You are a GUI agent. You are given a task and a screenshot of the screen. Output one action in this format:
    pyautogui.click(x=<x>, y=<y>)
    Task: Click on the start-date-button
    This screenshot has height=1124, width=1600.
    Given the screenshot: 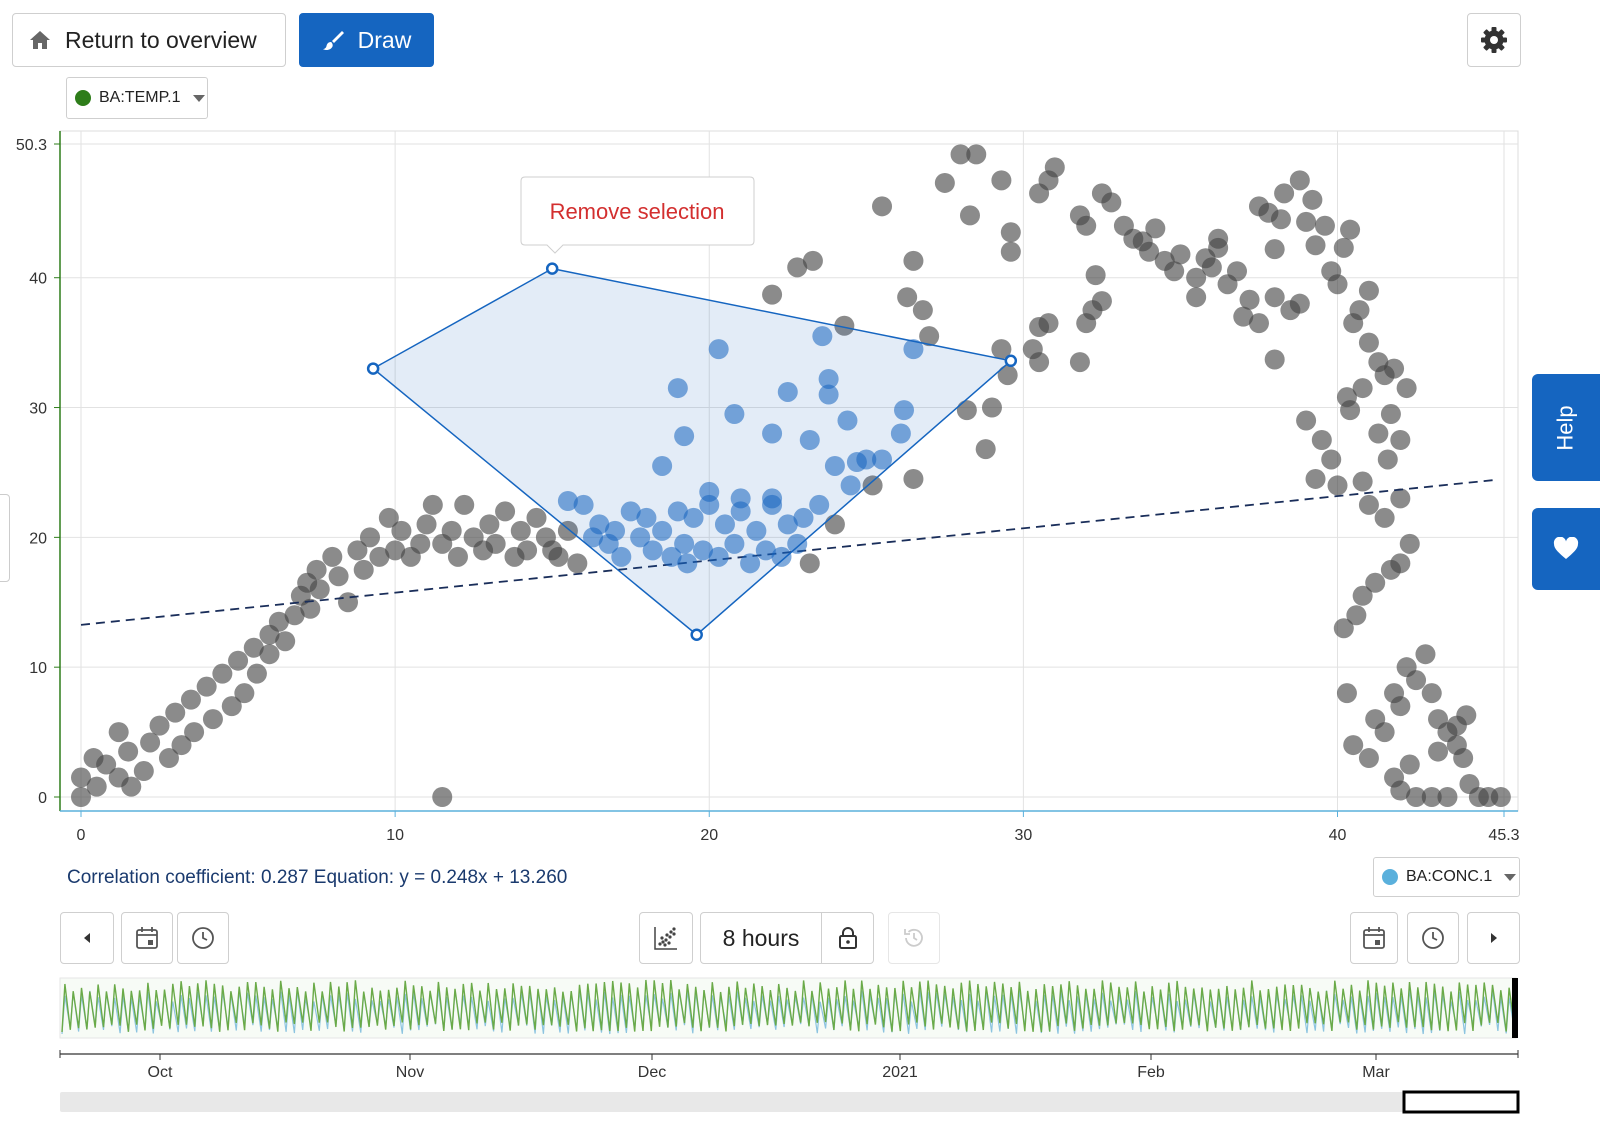 What is the action you would take?
    pyautogui.click(x=147, y=938)
    